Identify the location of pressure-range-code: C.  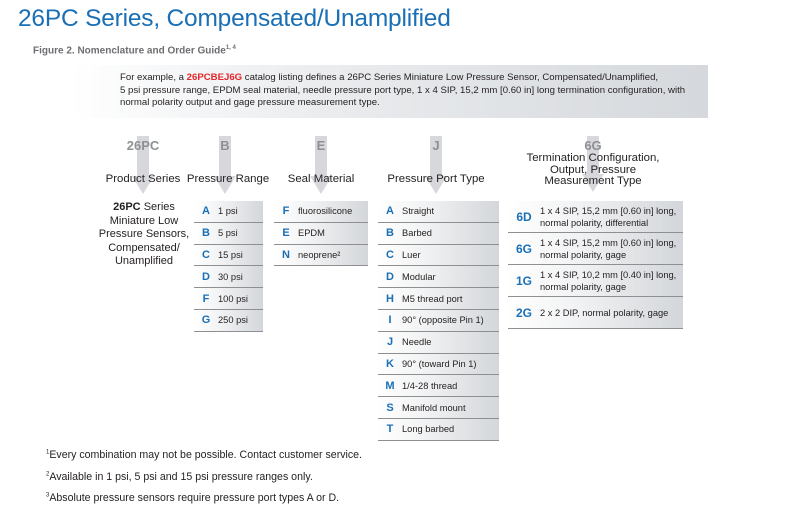
(206, 254).